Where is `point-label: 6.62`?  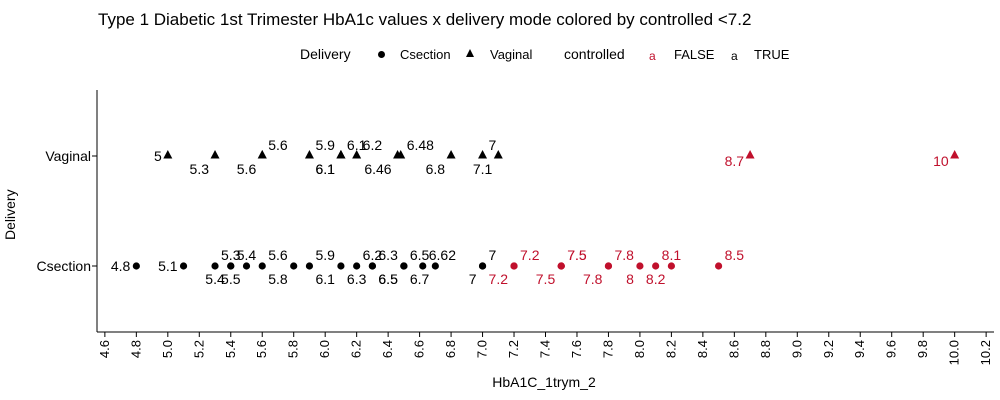
point-label: 6.62 is located at coordinates (442, 255).